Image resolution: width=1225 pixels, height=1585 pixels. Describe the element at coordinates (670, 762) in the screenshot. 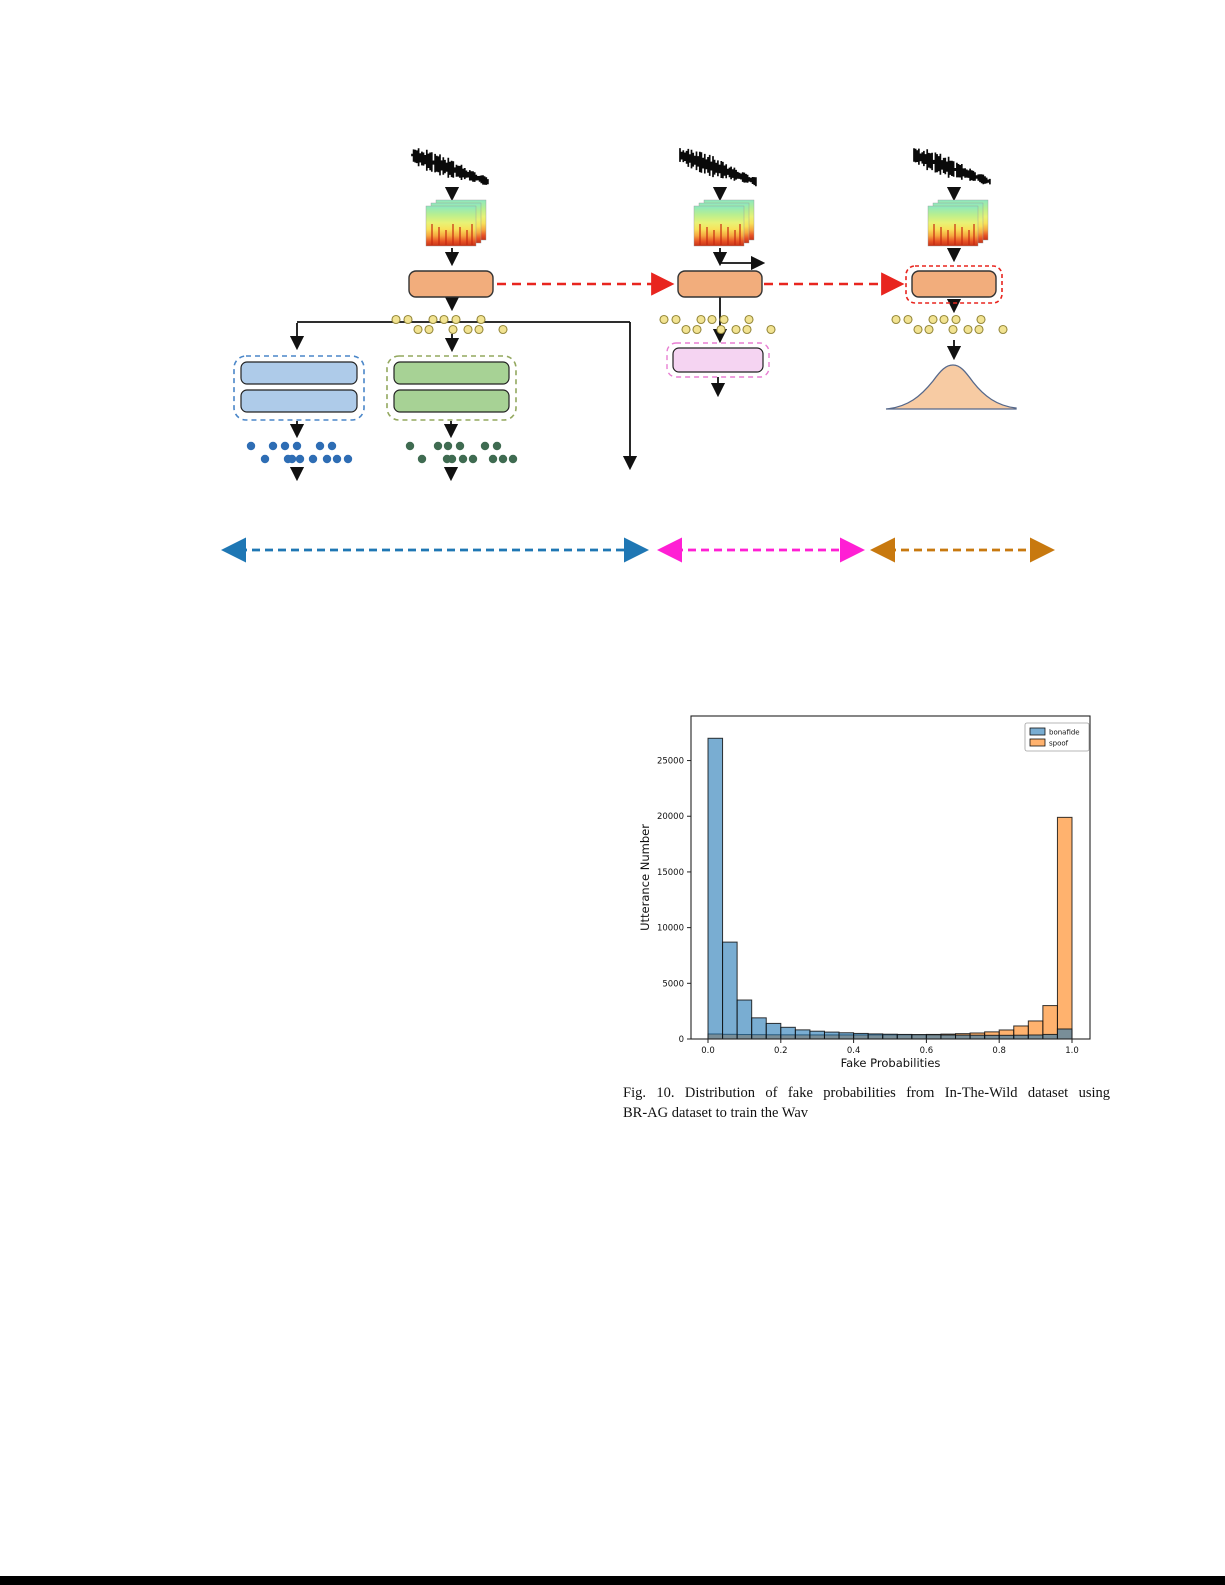

I see `svg-text: 25000` at that location.